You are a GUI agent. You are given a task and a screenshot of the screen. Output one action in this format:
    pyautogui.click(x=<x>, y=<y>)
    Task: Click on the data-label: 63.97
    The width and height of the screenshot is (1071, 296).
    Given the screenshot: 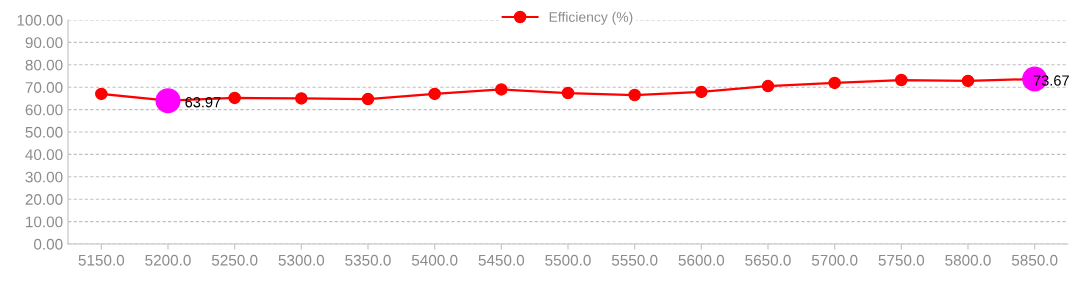 What is the action you would take?
    pyautogui.click(x=203, y=102)
    